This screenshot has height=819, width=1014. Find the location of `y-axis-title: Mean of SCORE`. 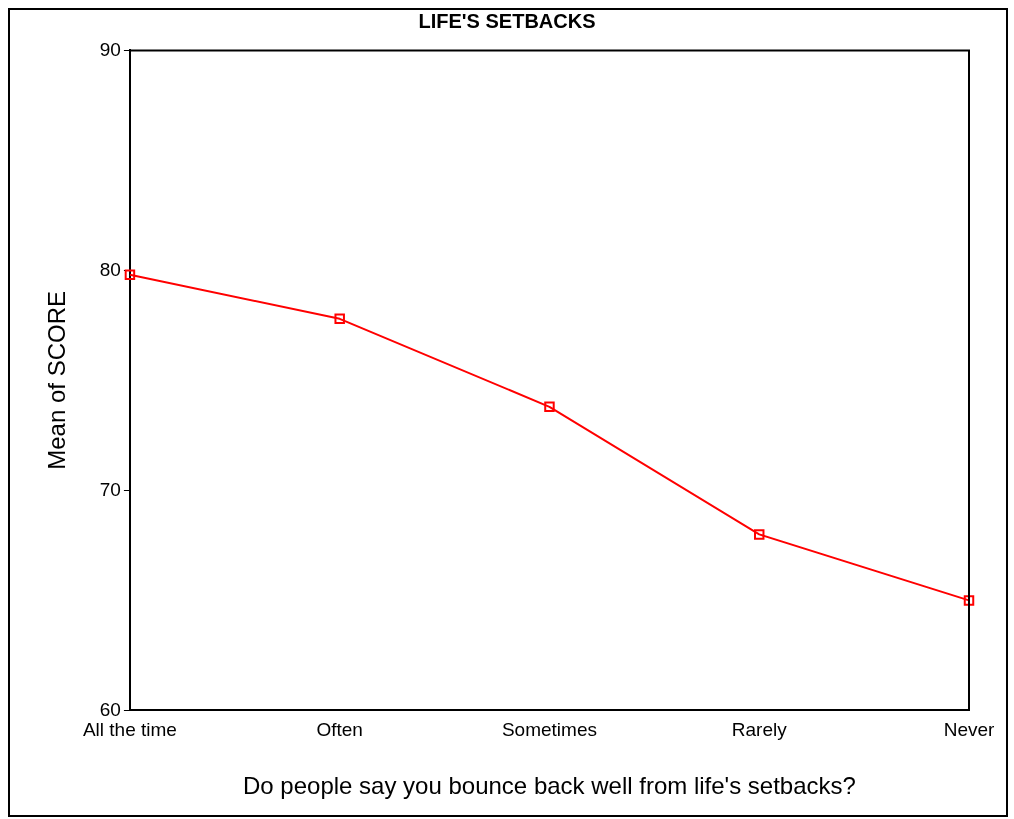

y-axis-title: Mean of SCORE is located at coordinates (57, 380).